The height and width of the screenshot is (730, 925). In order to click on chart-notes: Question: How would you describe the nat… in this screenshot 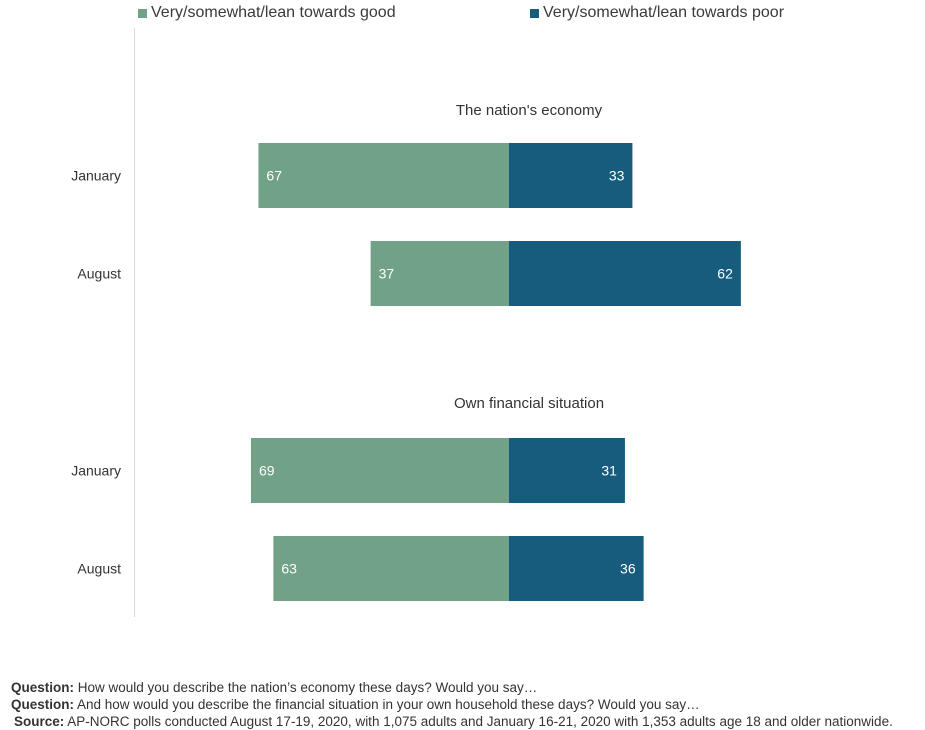, I will do `click(468, 704)`.